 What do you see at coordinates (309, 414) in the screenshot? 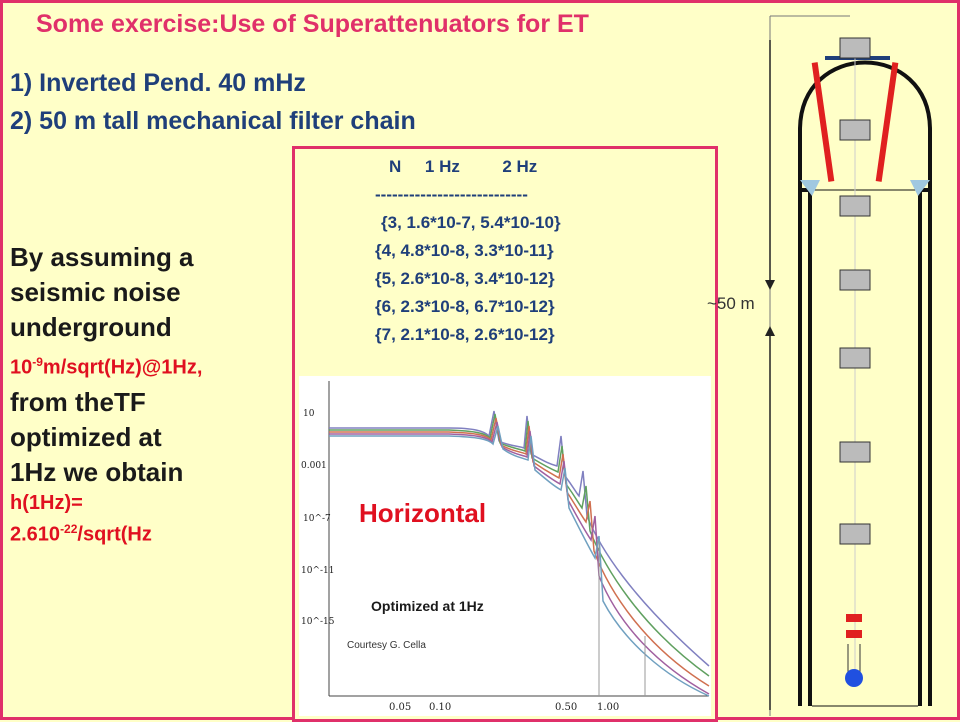
I see `y-tick: 10` at bounding box center [309, 414].